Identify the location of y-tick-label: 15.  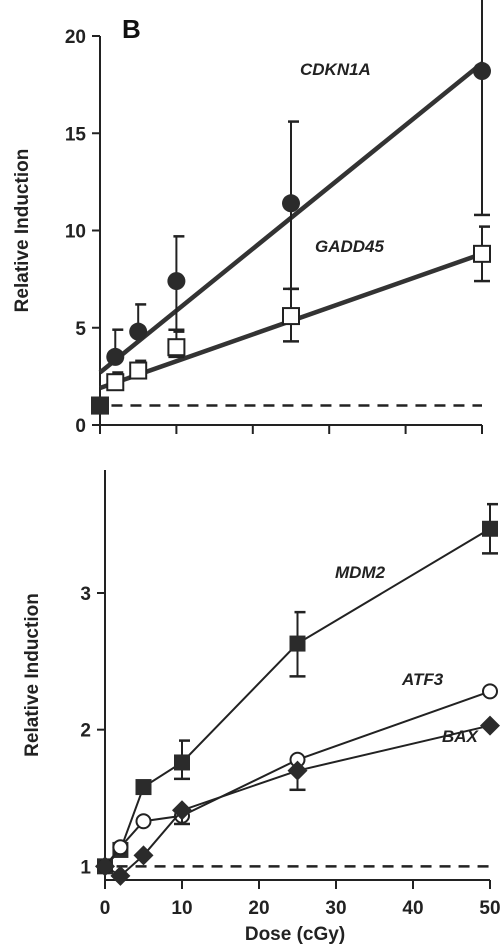
(76, 134).